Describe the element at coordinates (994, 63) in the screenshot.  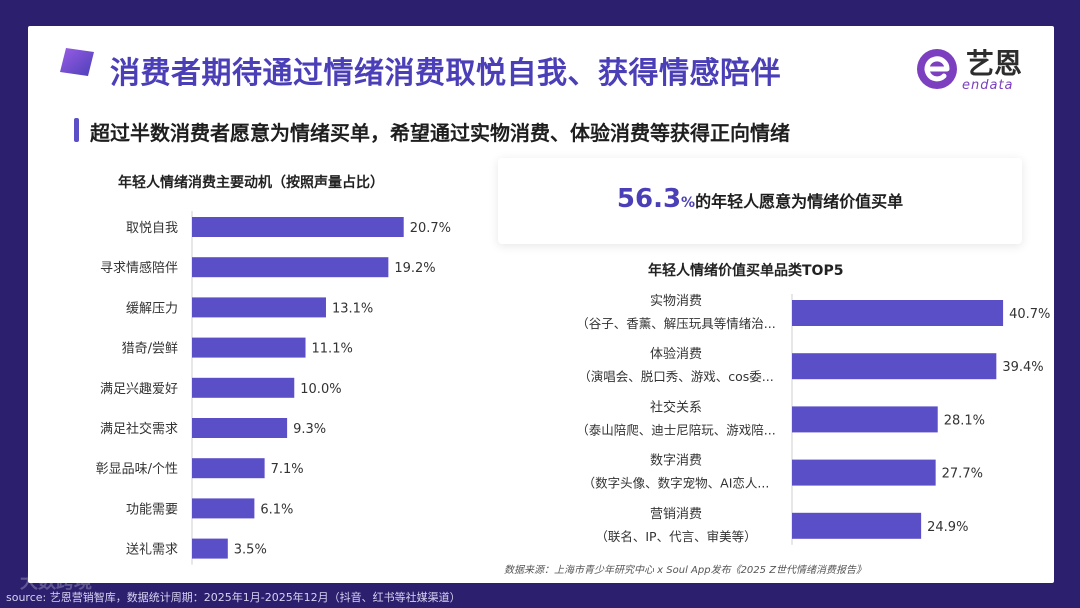
I see `brand-name-cn: 艺恩` at that location.